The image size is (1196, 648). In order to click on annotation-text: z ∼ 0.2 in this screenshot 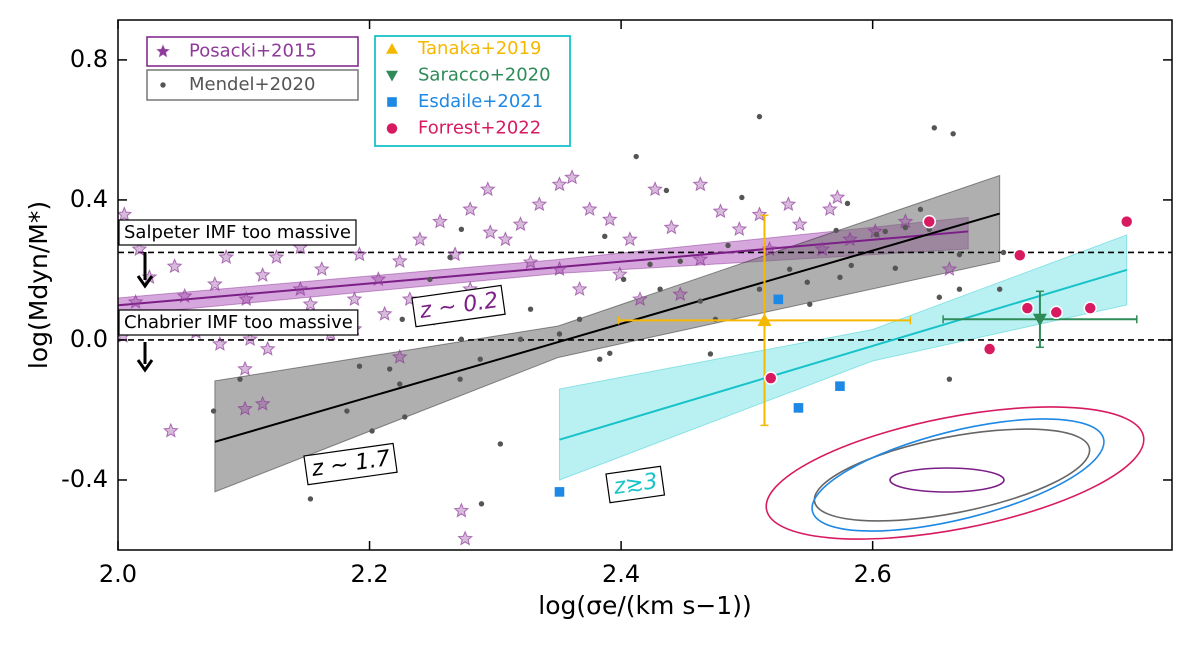, I will do `click(458, 306)`.